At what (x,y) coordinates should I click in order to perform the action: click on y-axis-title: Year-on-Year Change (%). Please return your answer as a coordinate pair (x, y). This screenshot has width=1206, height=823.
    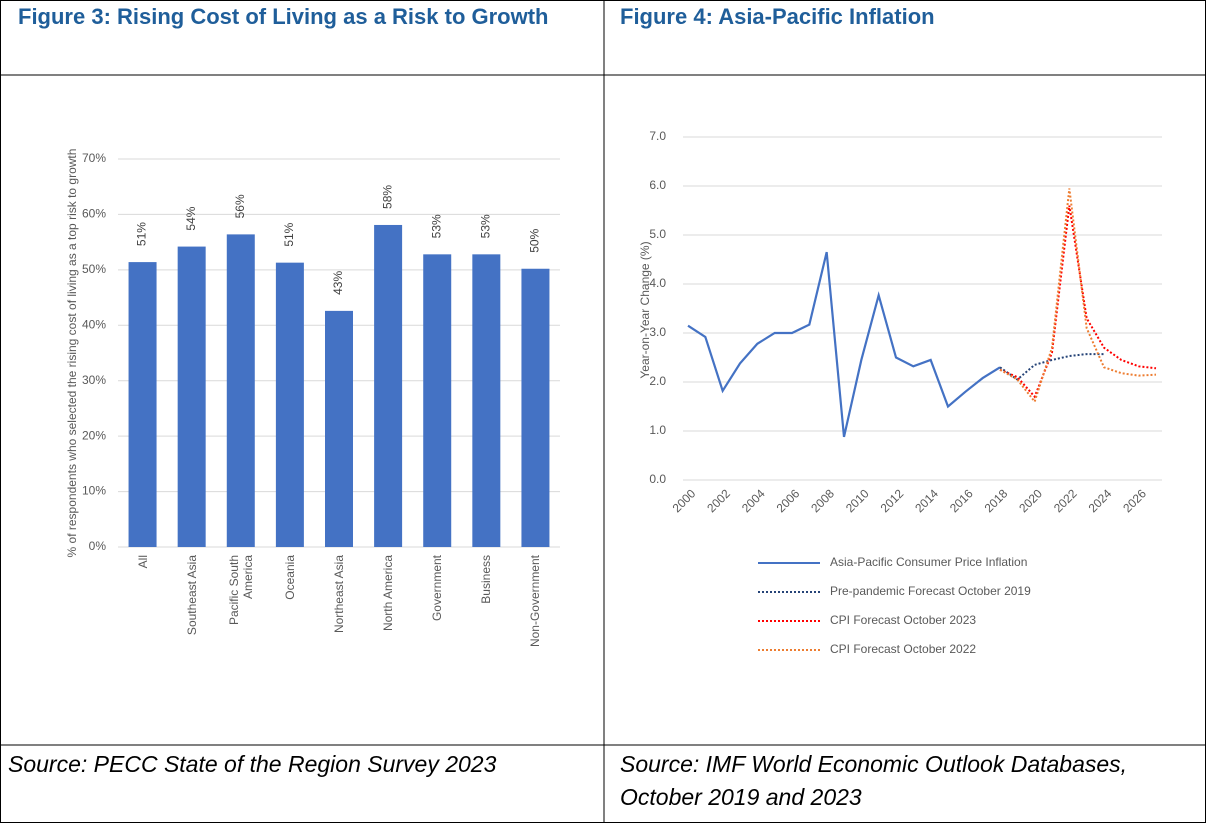
    Looking at the image, I should click on (645, 310).